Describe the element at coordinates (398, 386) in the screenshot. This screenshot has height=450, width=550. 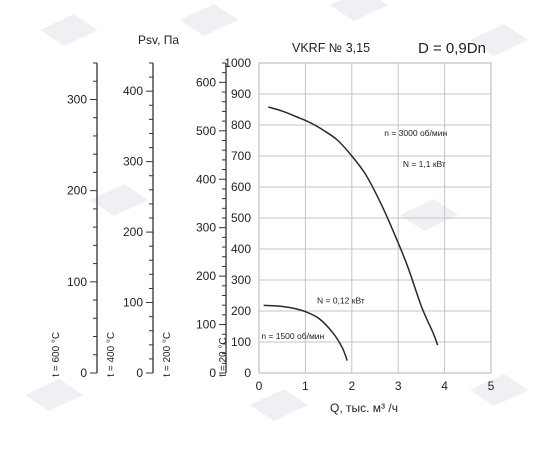
I see `x-tick-label: 3` at that location.